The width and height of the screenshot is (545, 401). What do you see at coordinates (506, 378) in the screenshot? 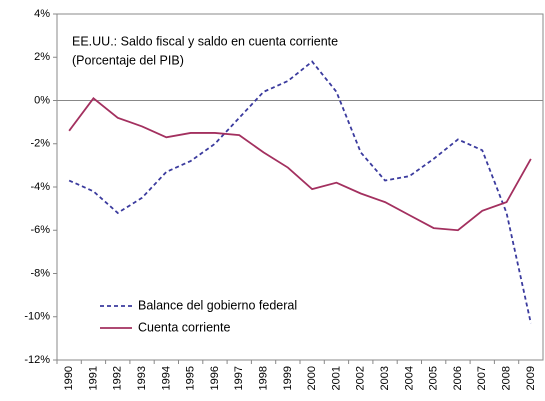
I see `x-tick-label: 2008` at bounding box center [506, 378].